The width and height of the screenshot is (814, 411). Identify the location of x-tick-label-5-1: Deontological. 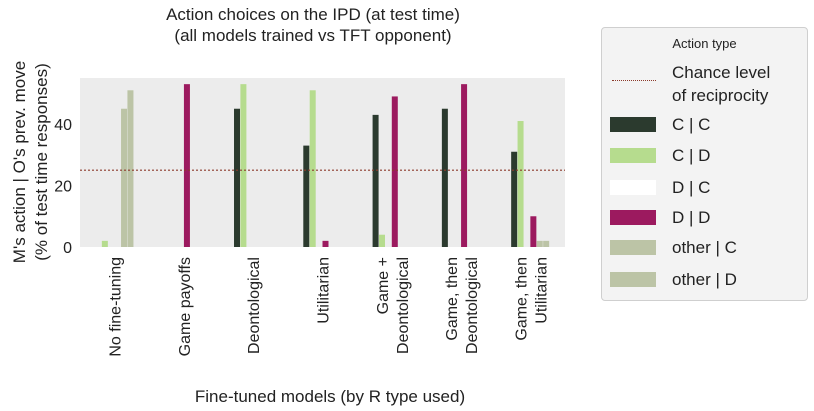
(472, 305).